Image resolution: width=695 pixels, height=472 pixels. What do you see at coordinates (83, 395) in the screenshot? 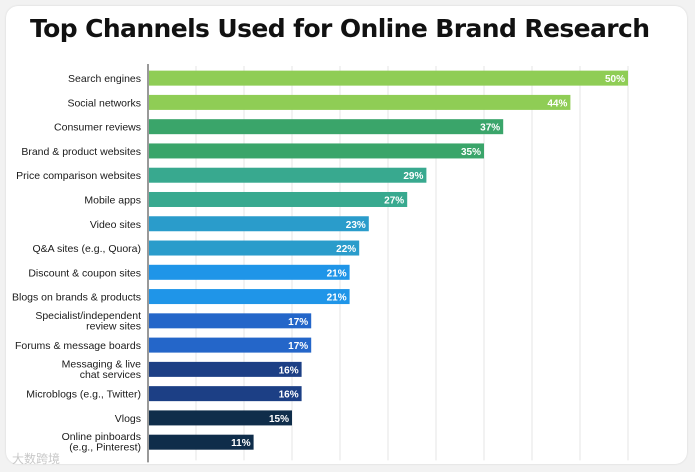
I see `category-label: Microblogs (e.g., Twitter)` at bounding box center [83, 395].